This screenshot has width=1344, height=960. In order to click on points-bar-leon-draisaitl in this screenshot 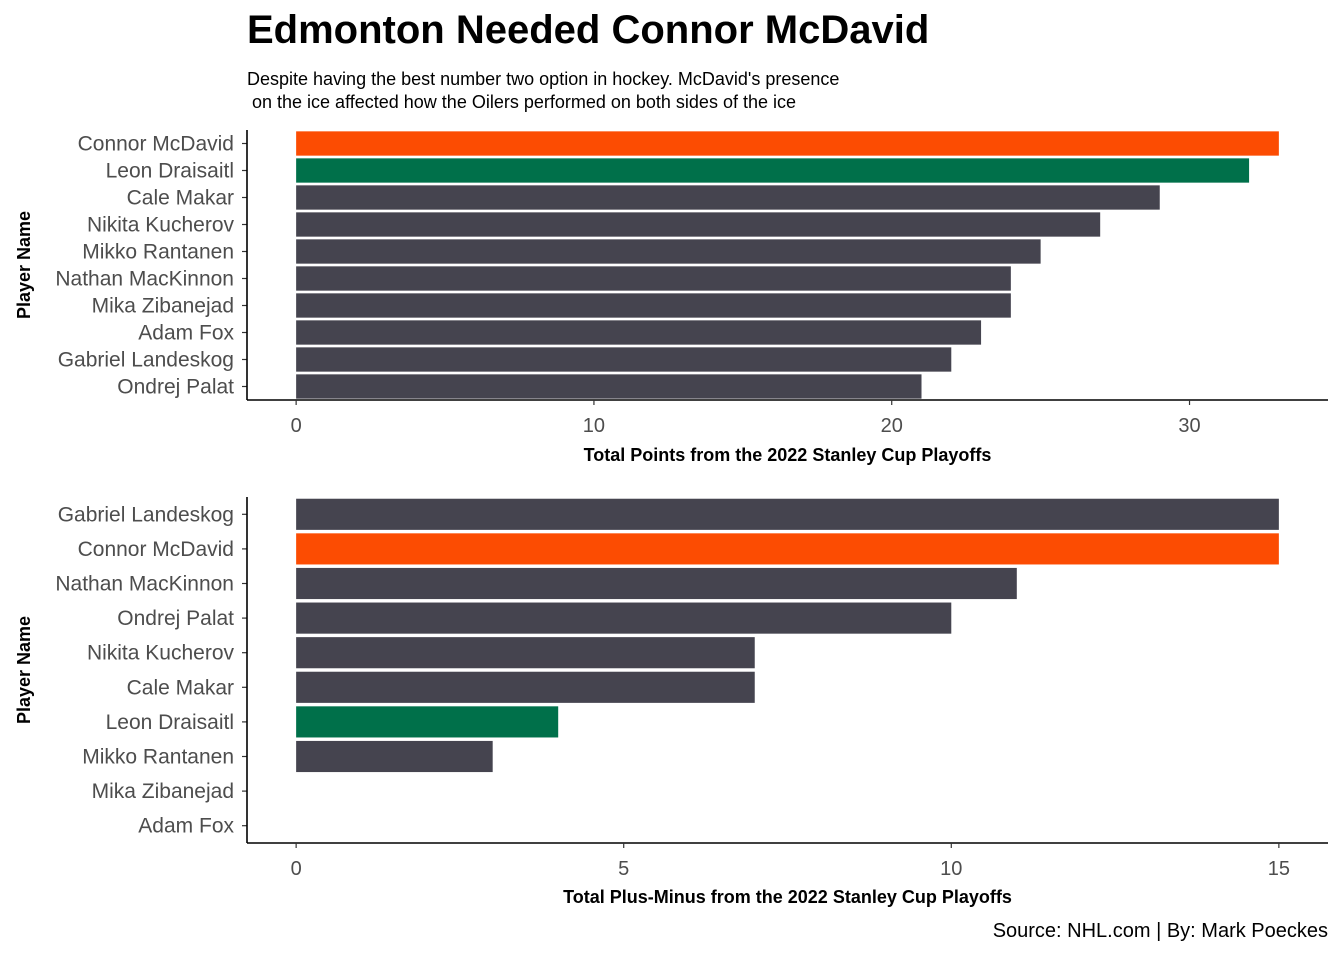, I will do `click(773, 170)`.